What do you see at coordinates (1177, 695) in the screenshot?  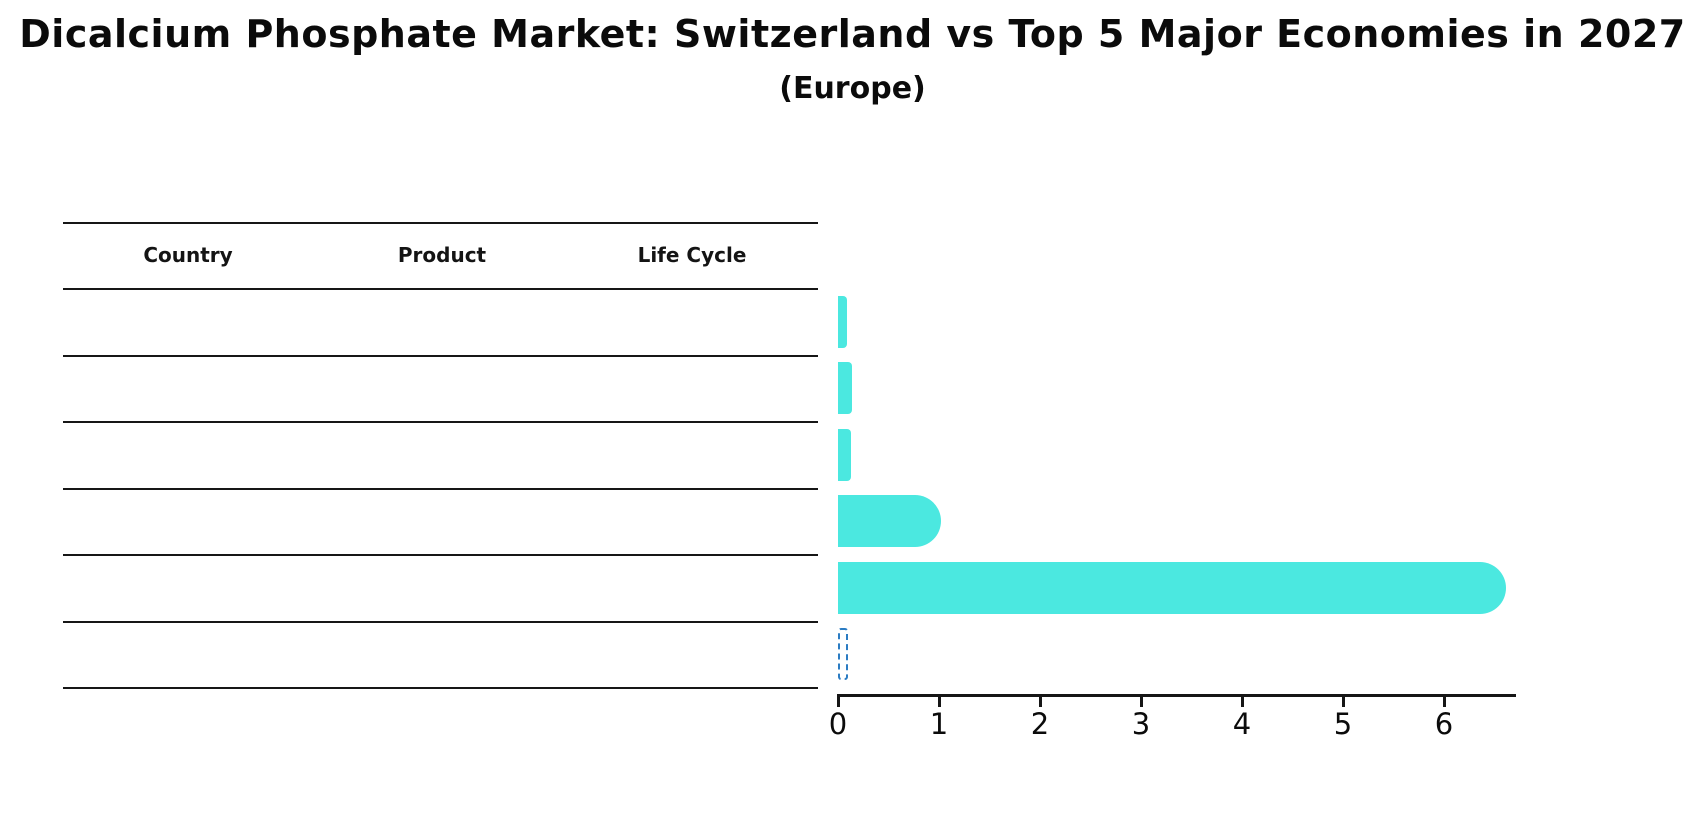 I see `x-axis-line` at bounding box center [1177, 695].